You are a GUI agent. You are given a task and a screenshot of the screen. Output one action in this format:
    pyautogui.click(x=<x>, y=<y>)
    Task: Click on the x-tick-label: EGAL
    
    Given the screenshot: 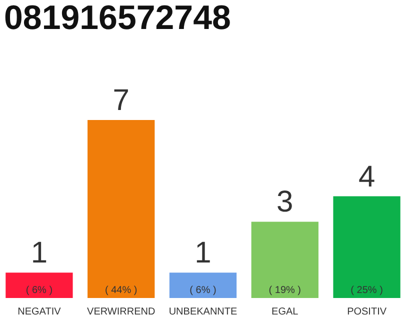 What is the action you would take?
    pyautogui.click(x=285, y=312)
    